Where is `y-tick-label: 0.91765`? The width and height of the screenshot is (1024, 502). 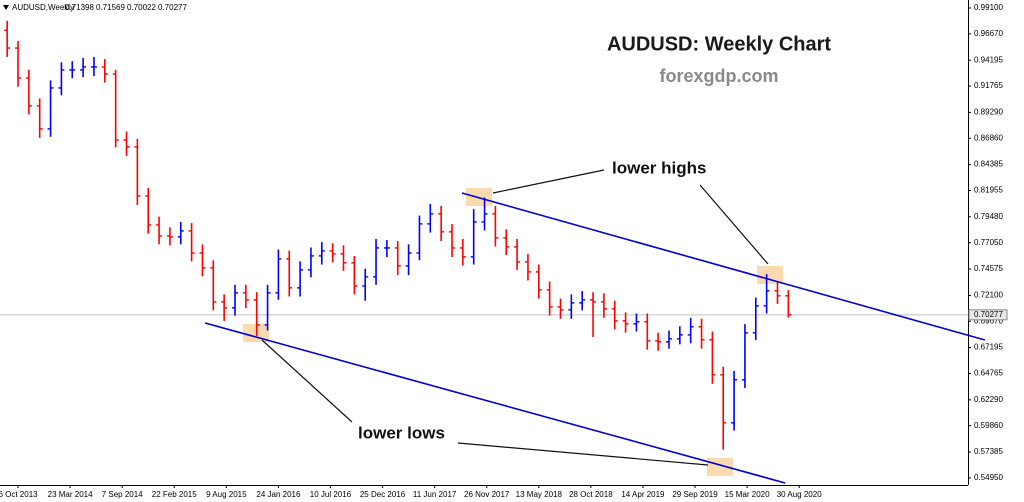 y-tick-label: 0.91765 is located at coordinates (988, 85).